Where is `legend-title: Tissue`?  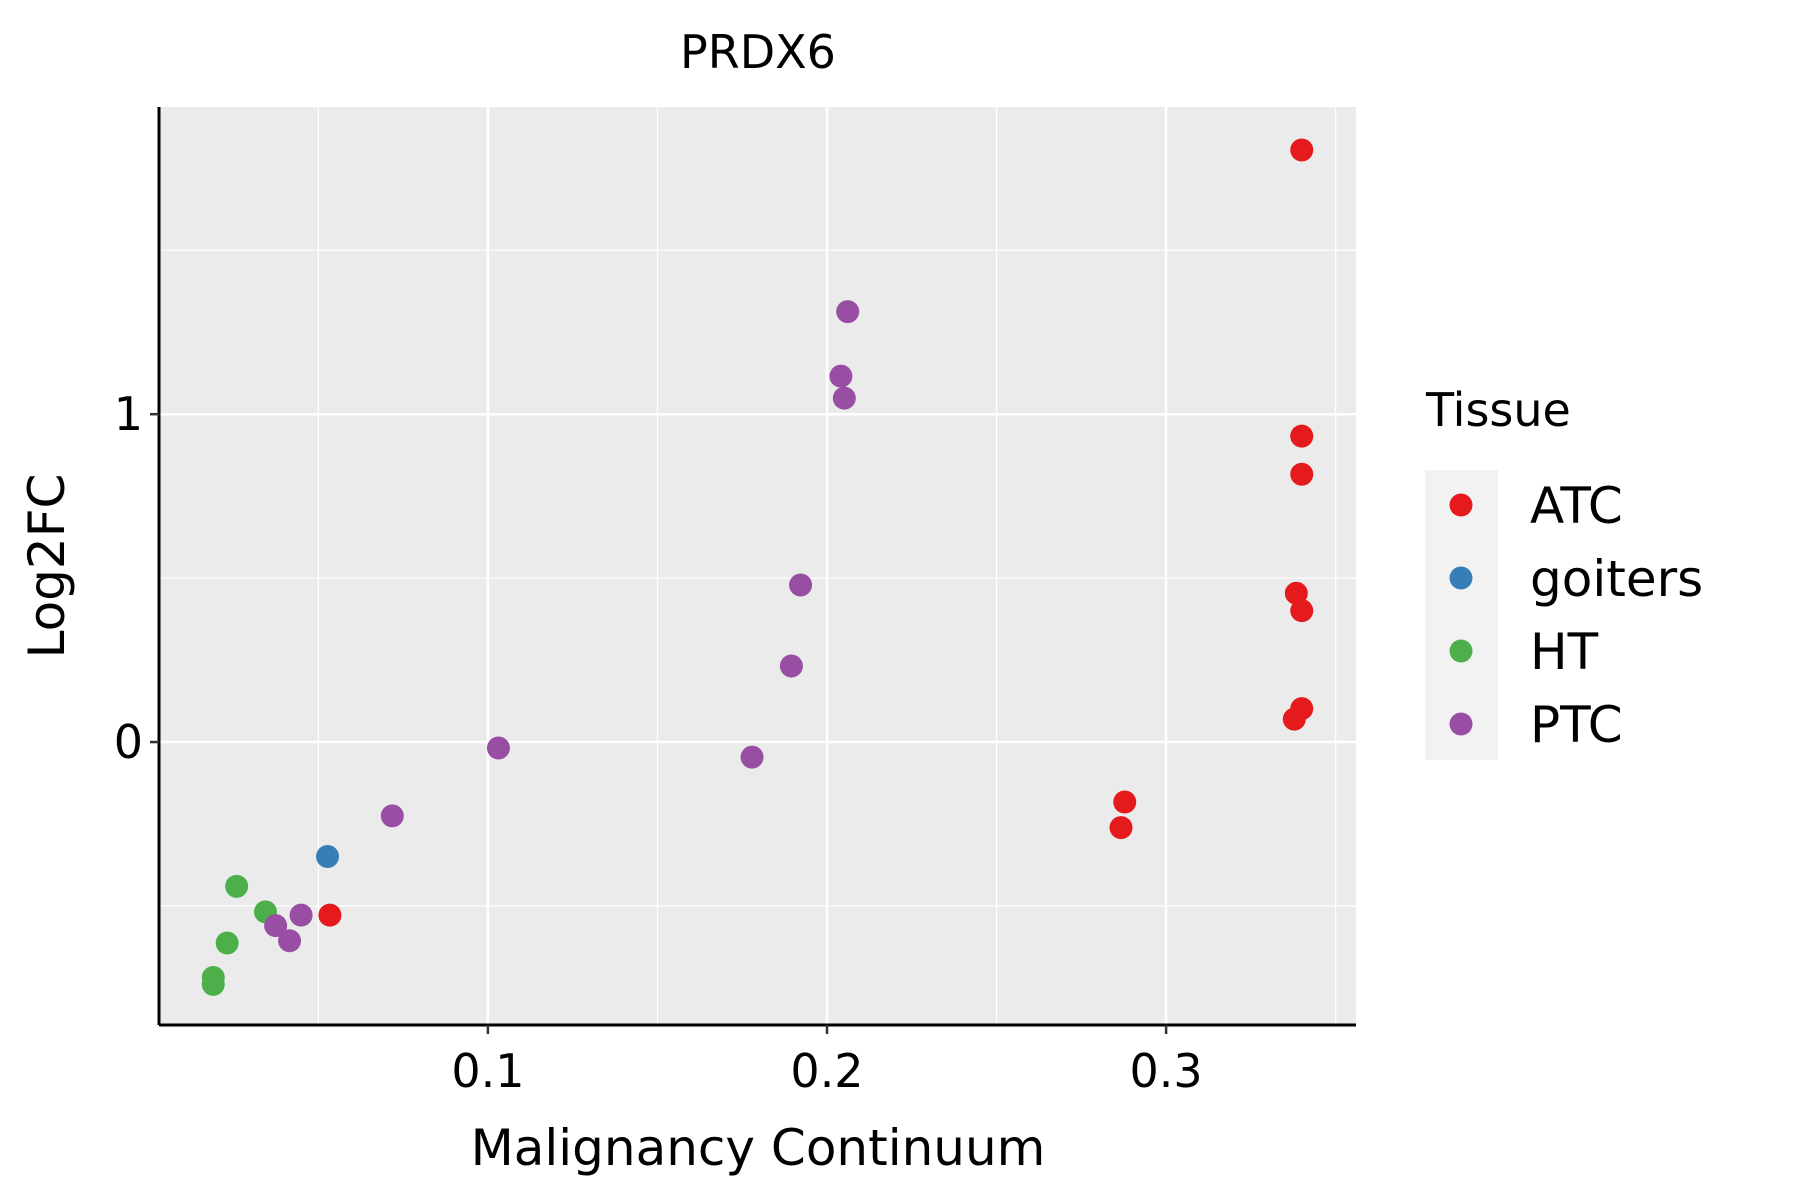
legend-title: Tissue is located at coordinates (1498, 410).